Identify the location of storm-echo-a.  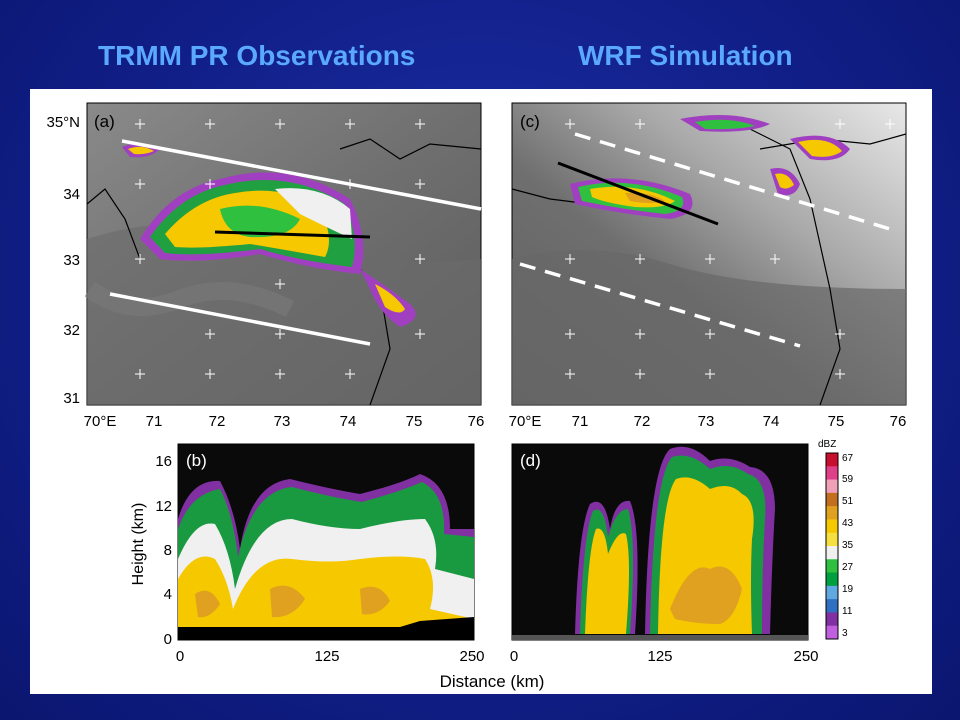
(269, 235).